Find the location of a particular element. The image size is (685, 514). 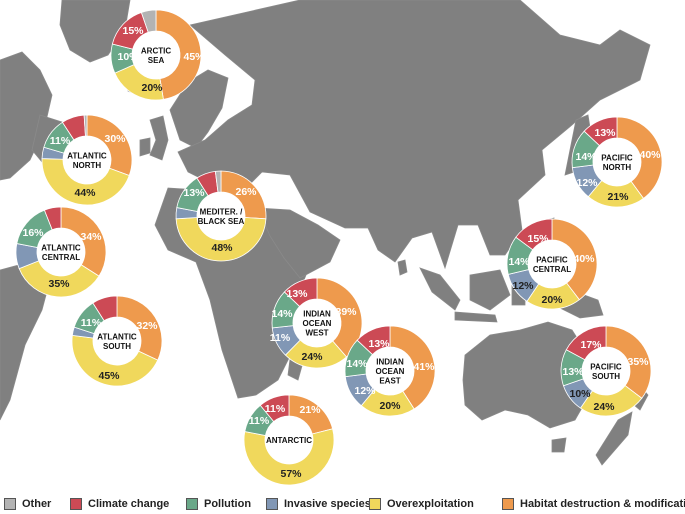

land-sumatra is located at coordinates (440, 289).